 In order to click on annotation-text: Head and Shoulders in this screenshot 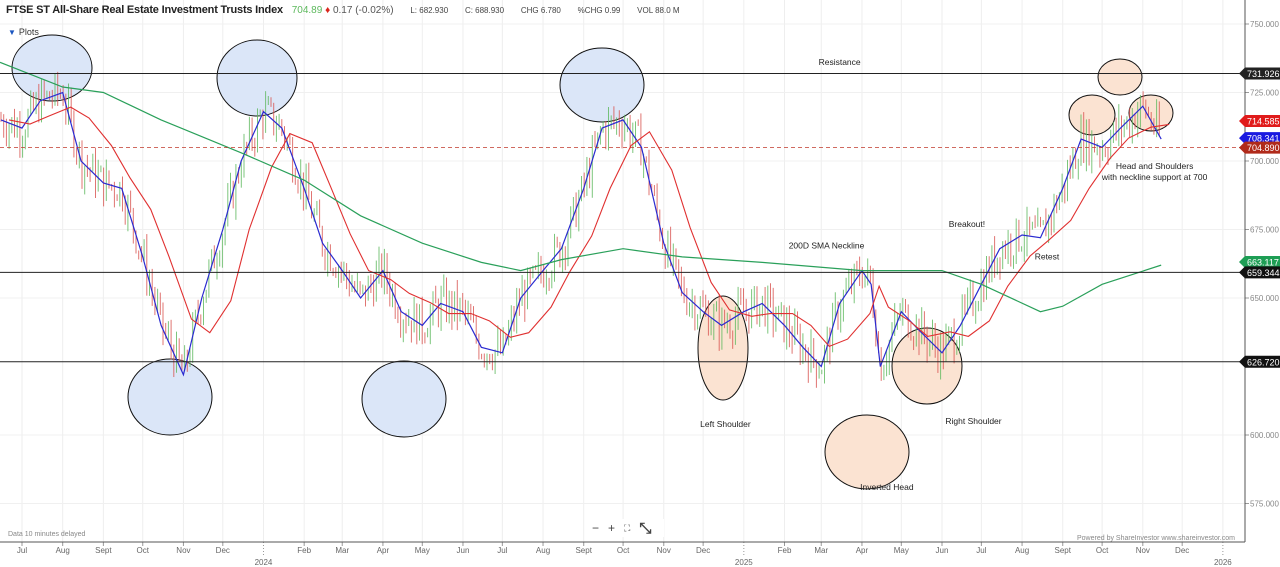, I will do `click(1155, 166)`.